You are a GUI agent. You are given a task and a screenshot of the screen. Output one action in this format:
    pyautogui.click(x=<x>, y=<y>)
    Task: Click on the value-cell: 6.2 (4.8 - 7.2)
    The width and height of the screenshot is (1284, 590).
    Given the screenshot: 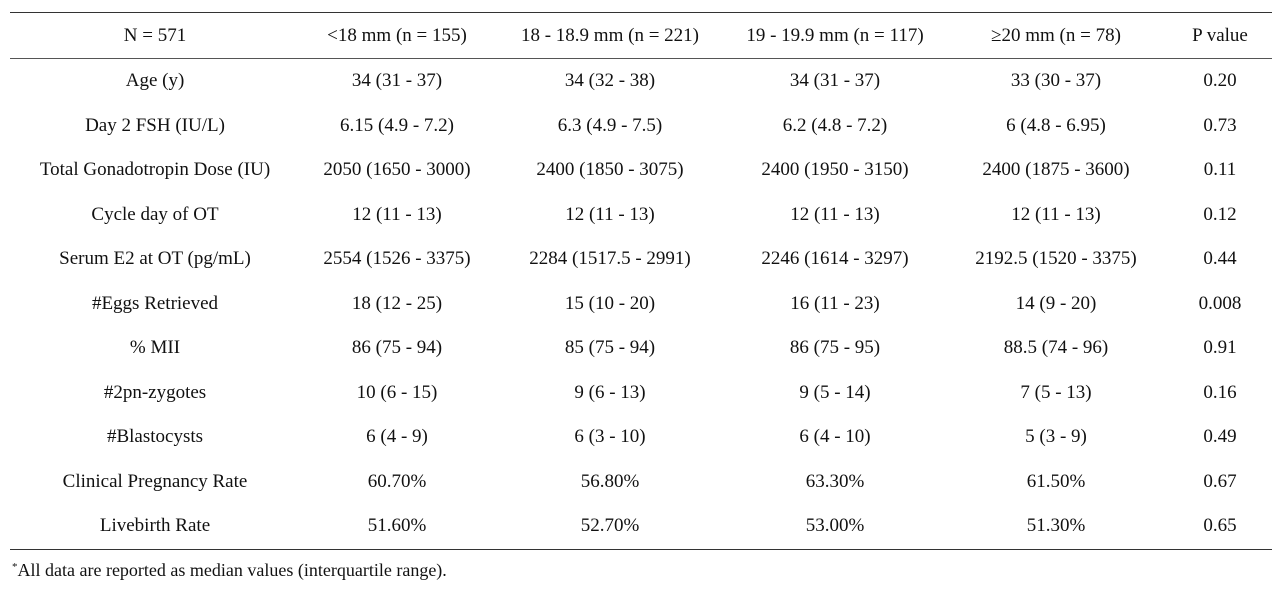 What is the action you would take?
    pyautogui.click(x=835, y=125)
    